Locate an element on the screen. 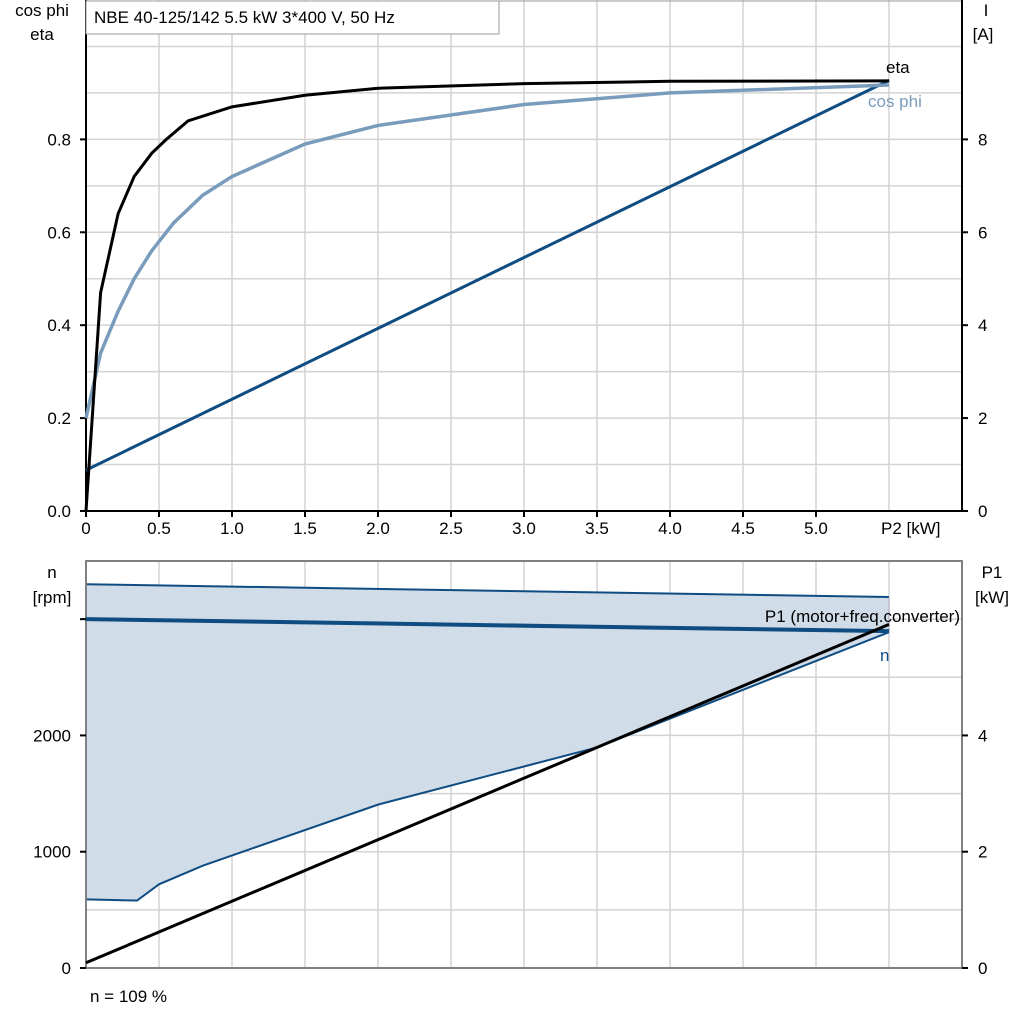 The width and height of the screenshot is (1024, 1024). y-left-tick-label: 1000 is located at coordinates (52, 852).